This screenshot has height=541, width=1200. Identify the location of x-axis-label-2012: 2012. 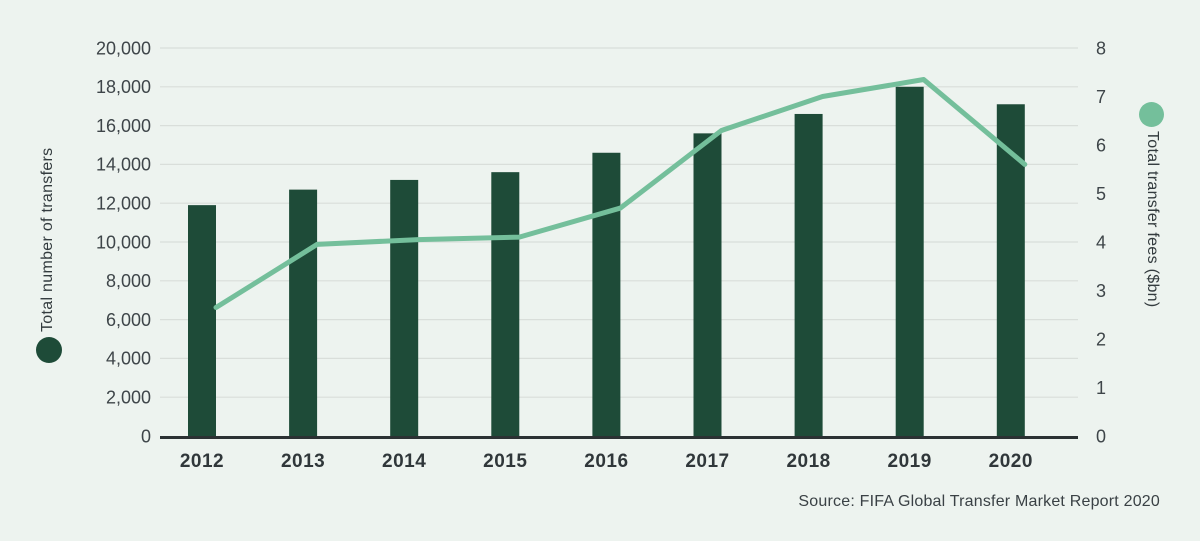
(202, 461).